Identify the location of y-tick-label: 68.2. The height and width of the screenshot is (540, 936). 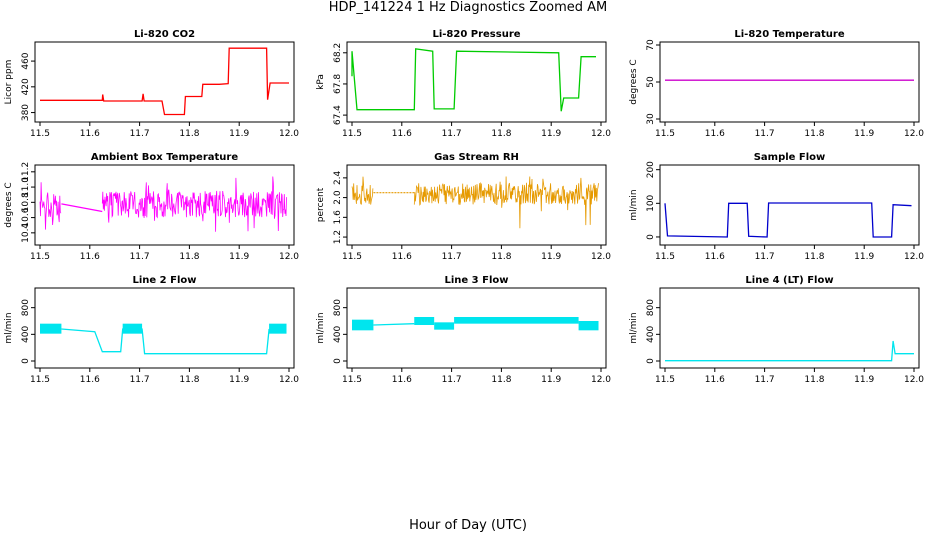
(338, 53).